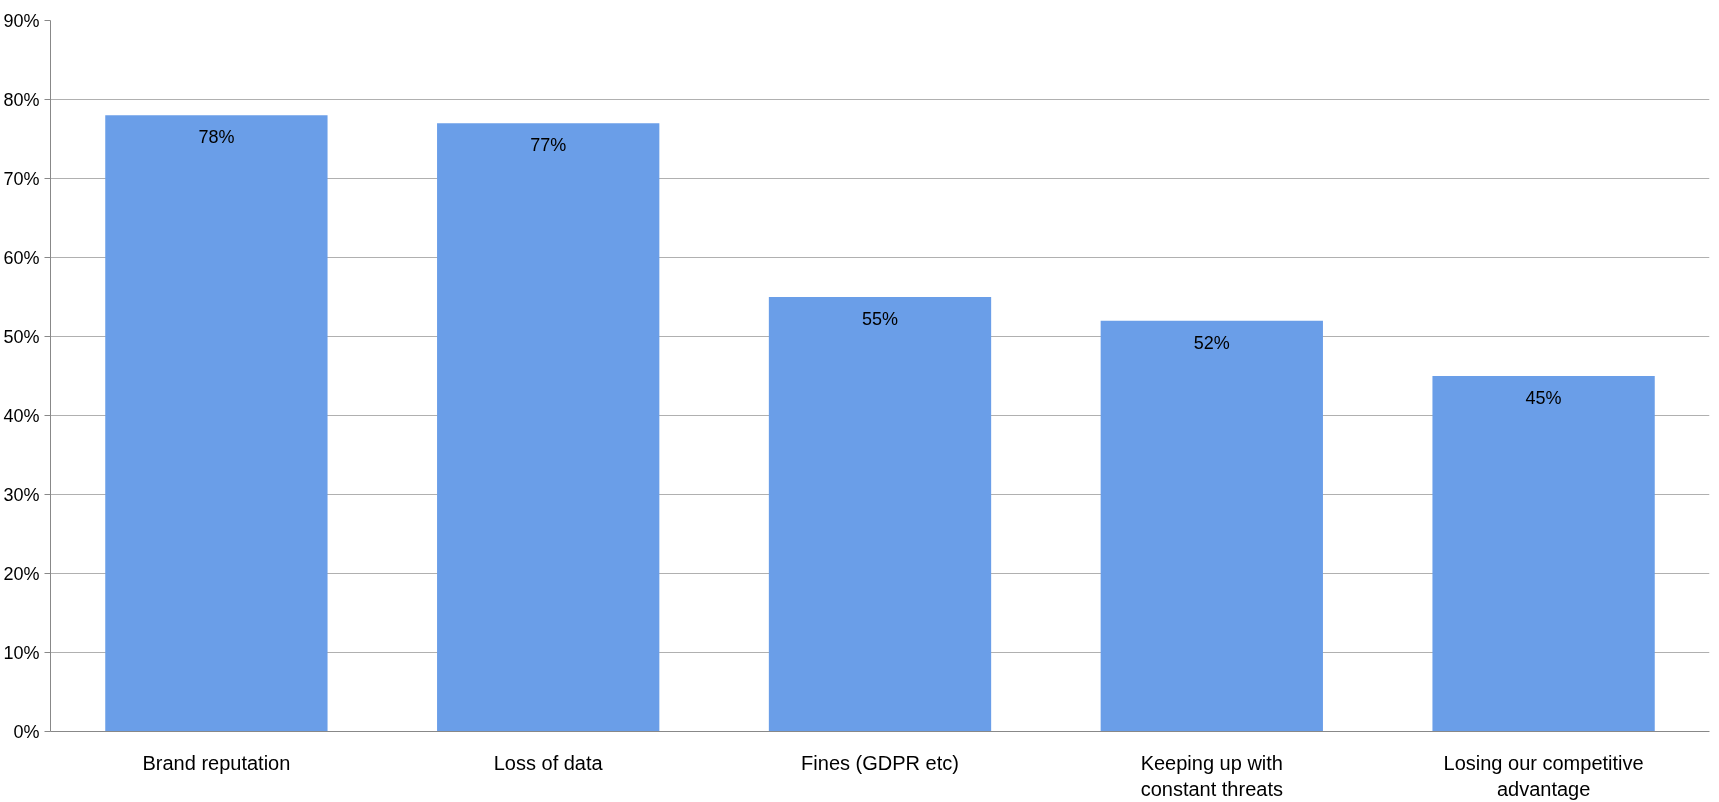 The height and width of the screenshot is (802, 1719). What do you see at coordinates (21, 573) in the screenshot?
I see `y-tick-label: 20%` at bounding box center [21, 573].